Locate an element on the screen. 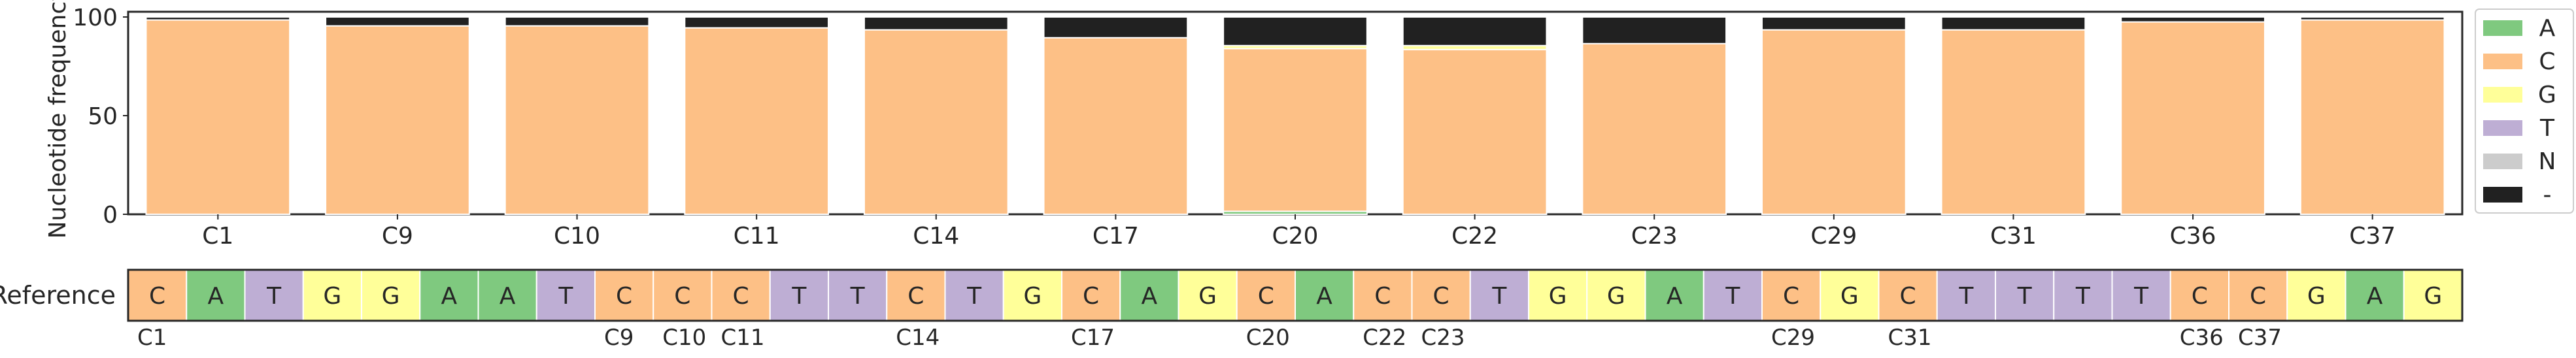 Image resolution: width=2576 pixels, height=358 pixels. bar-c20-c is located at coordinates (1295, 130).